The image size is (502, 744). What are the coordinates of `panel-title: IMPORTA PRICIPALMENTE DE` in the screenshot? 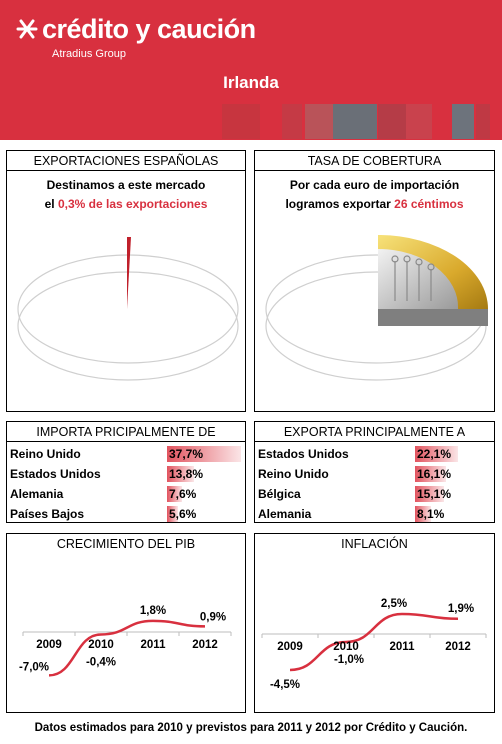 It's located at (126, 432).